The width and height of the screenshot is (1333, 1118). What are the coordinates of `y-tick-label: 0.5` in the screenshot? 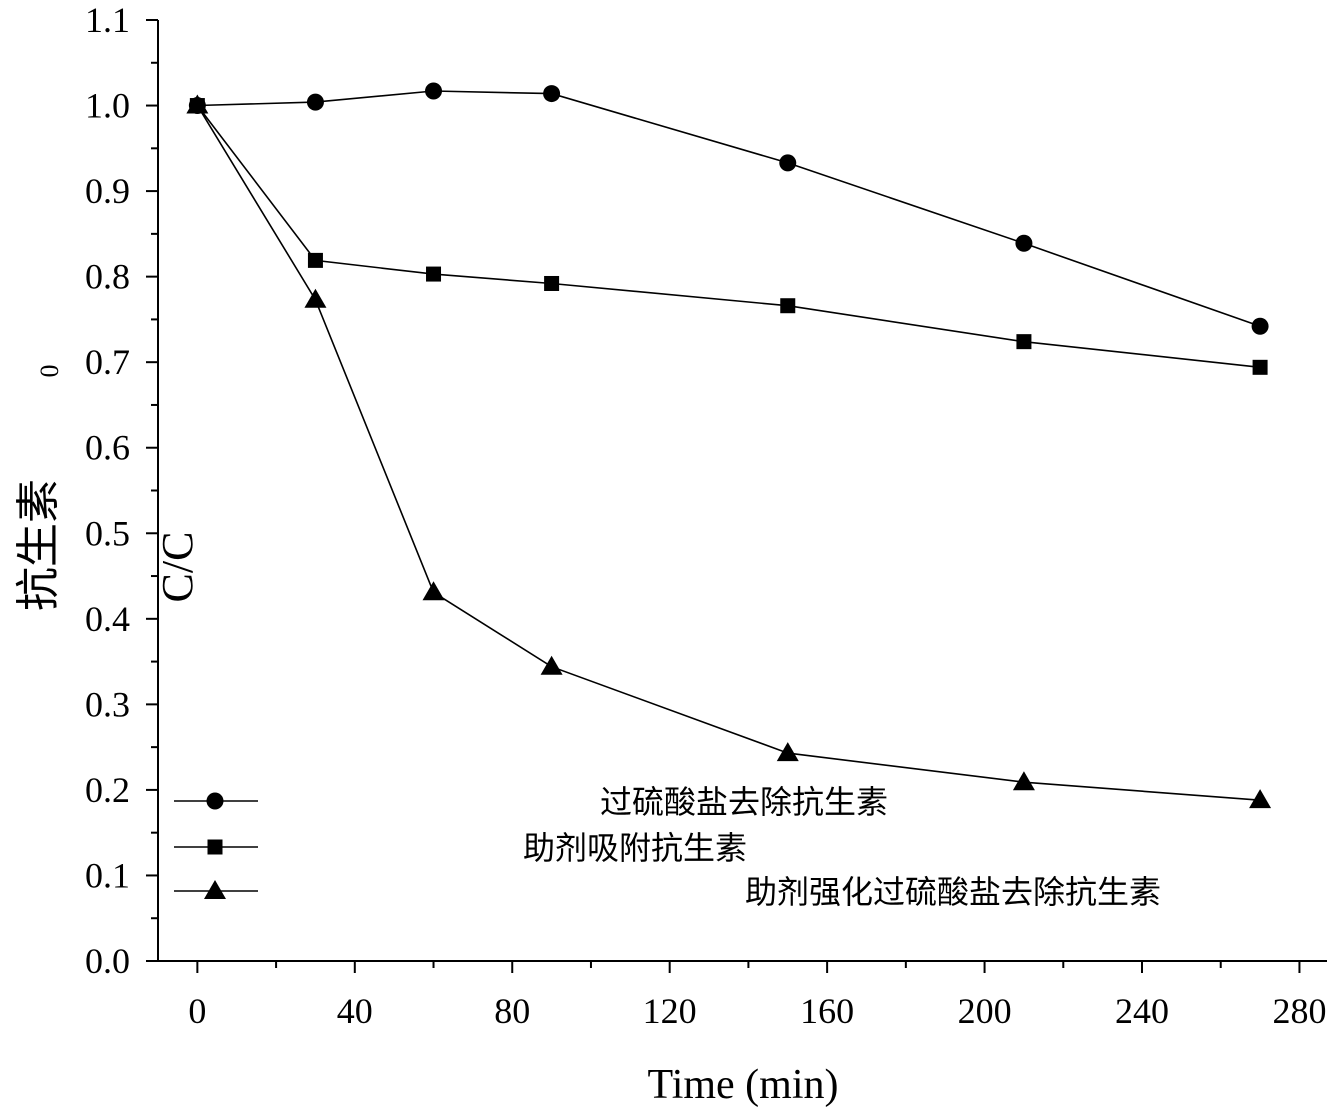 It's located at (107, 533).